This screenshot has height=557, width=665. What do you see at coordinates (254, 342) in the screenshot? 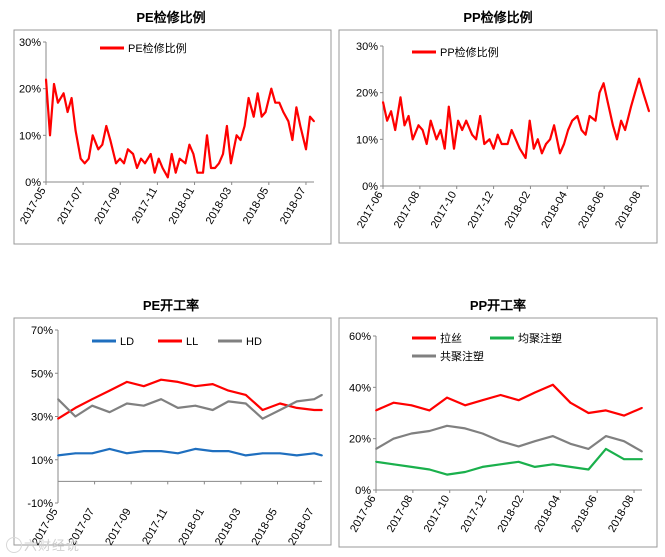
I see `pe-operating-legend-label: HD` at bounding box center [254, 342].